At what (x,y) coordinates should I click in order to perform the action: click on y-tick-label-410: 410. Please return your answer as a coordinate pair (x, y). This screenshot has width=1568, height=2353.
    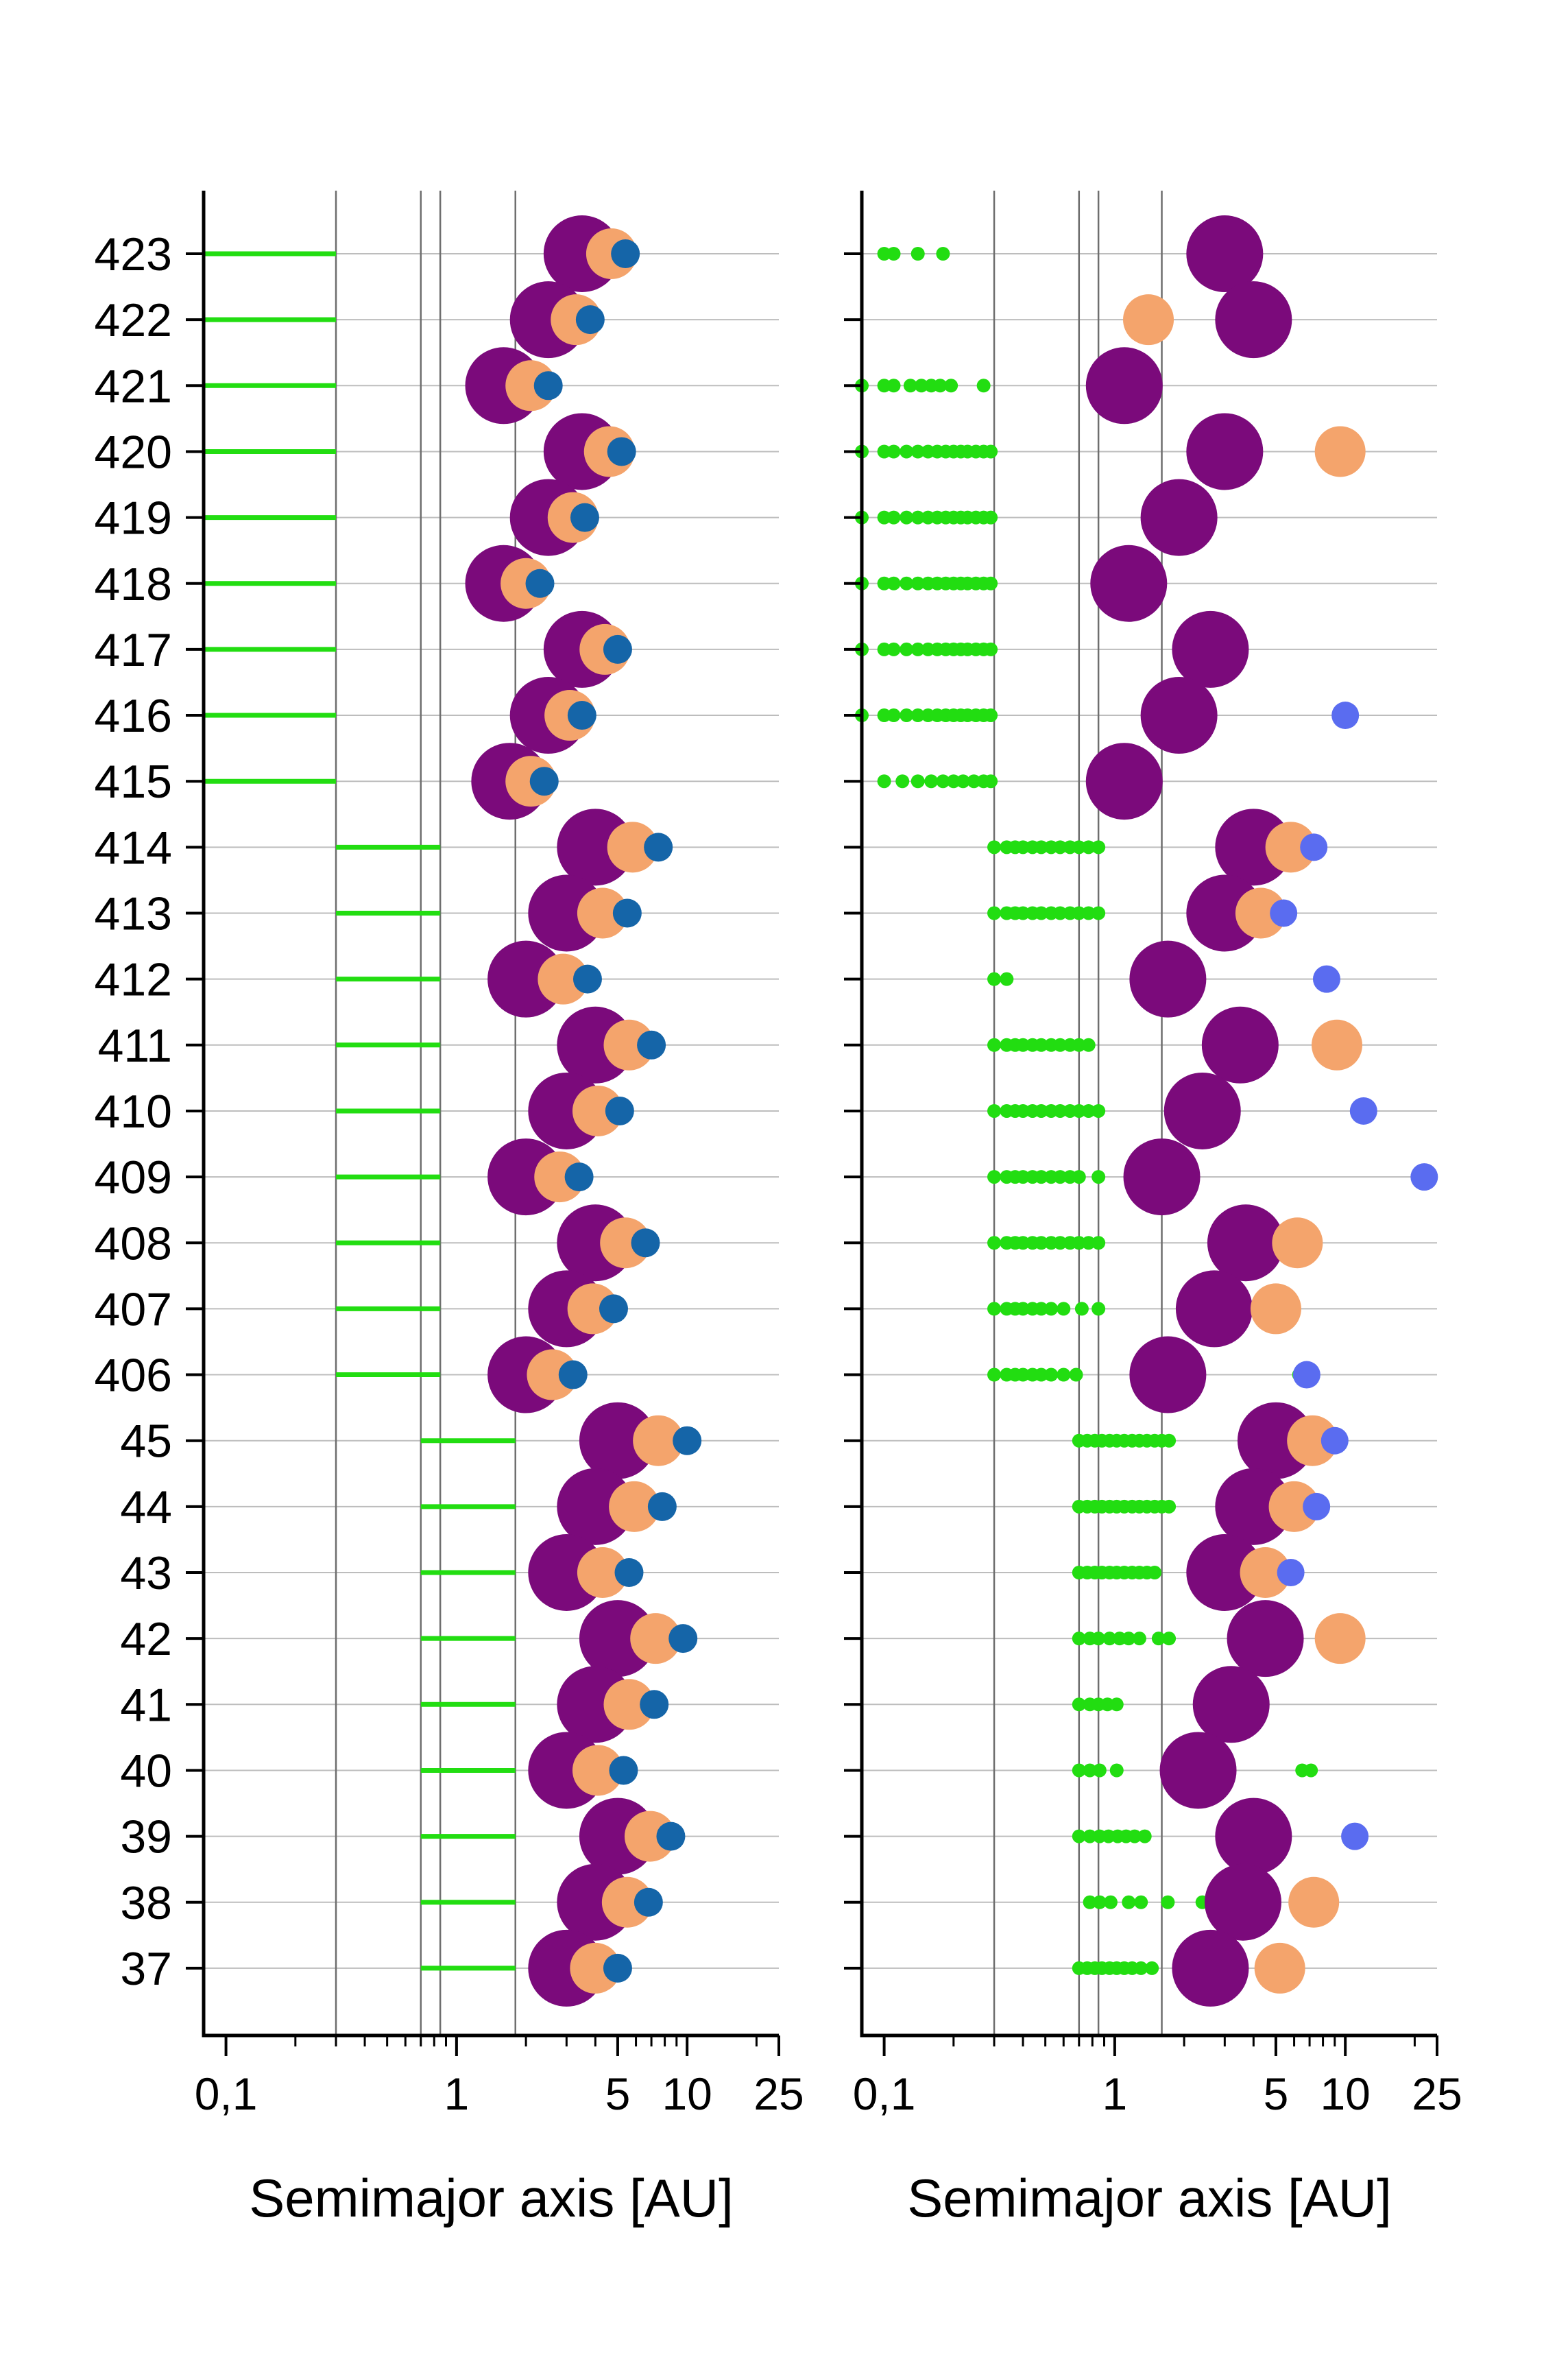
    Looking at the image, I should click on (134, 1112).